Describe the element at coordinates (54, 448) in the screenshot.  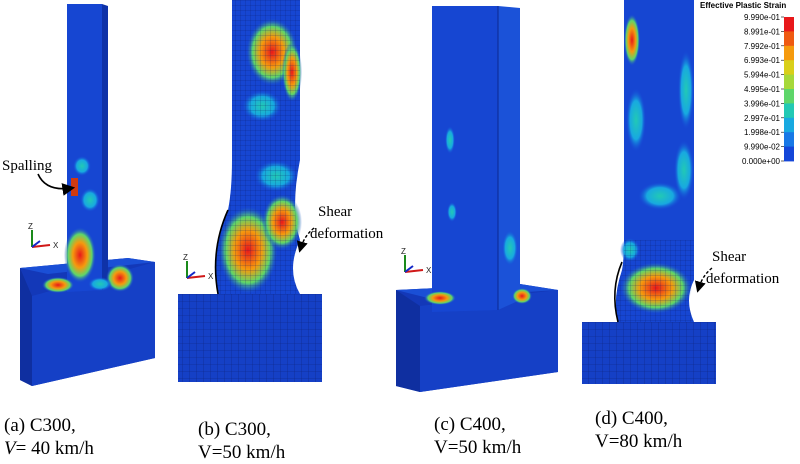
I see `caption-a-speed: = 40 km/h` at that location.